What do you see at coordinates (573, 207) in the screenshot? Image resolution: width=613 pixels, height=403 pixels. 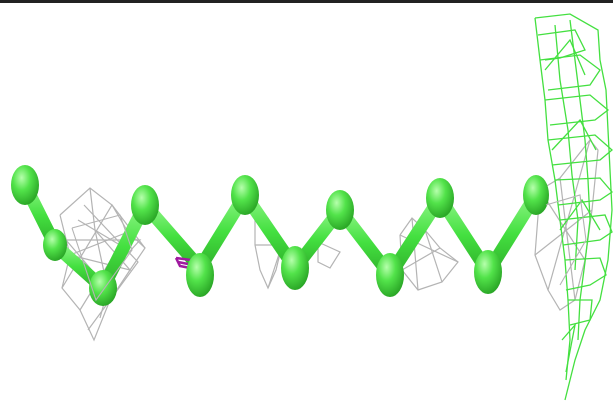 I see `ligand-density-mesh` at bounding box center [573, 207].